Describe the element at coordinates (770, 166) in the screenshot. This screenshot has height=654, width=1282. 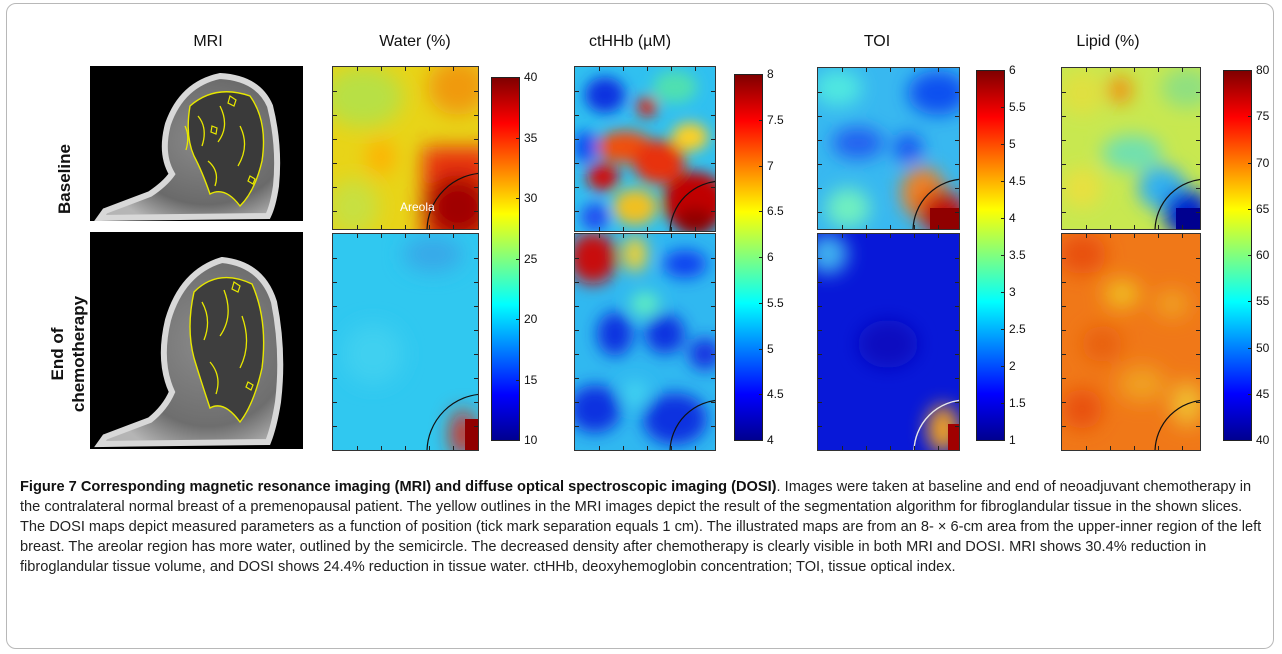
I see `colorbar-tick-label: 7` at that location.